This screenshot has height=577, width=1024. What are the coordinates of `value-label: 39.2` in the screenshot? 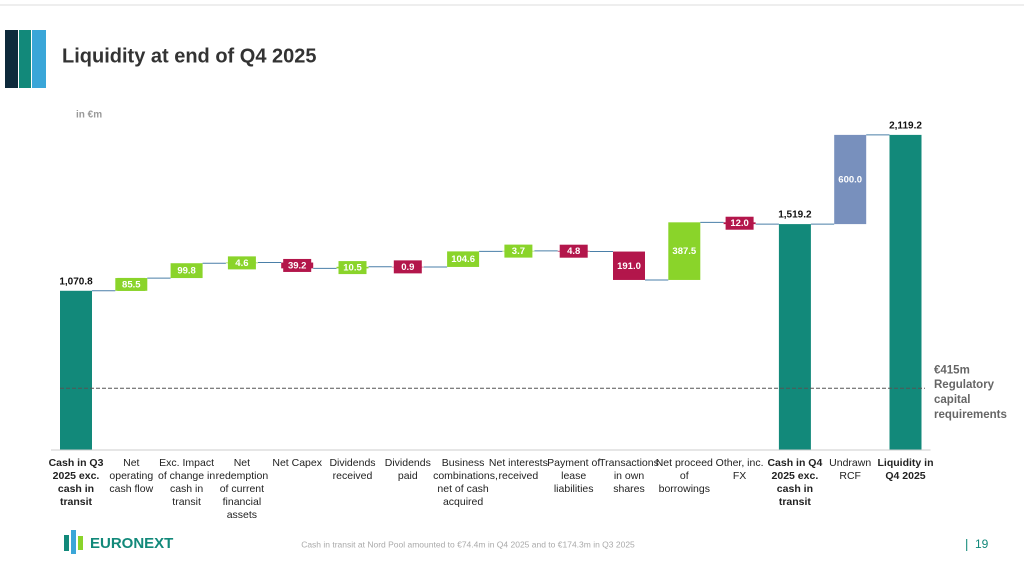 It's located at (297, 265).